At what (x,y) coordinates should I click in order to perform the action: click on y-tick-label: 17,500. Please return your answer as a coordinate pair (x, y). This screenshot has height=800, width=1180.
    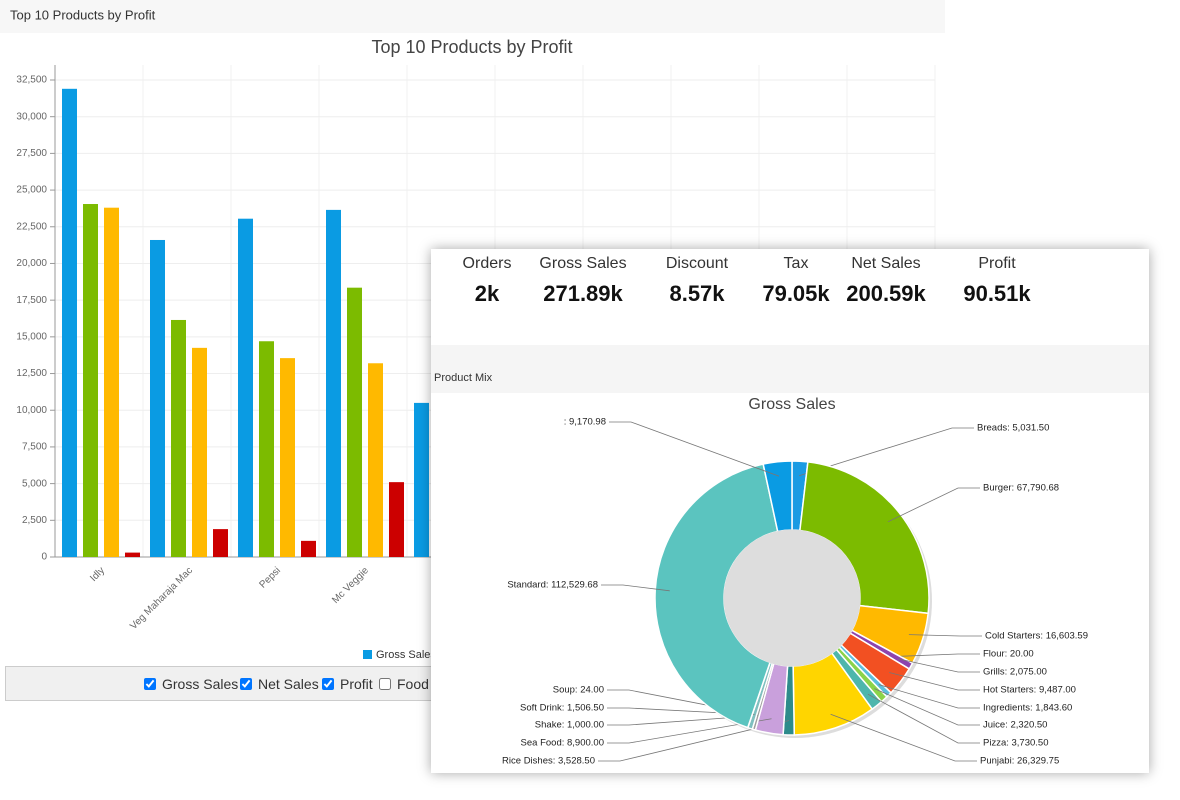
    Looking at the image, I should click on (31, 300).